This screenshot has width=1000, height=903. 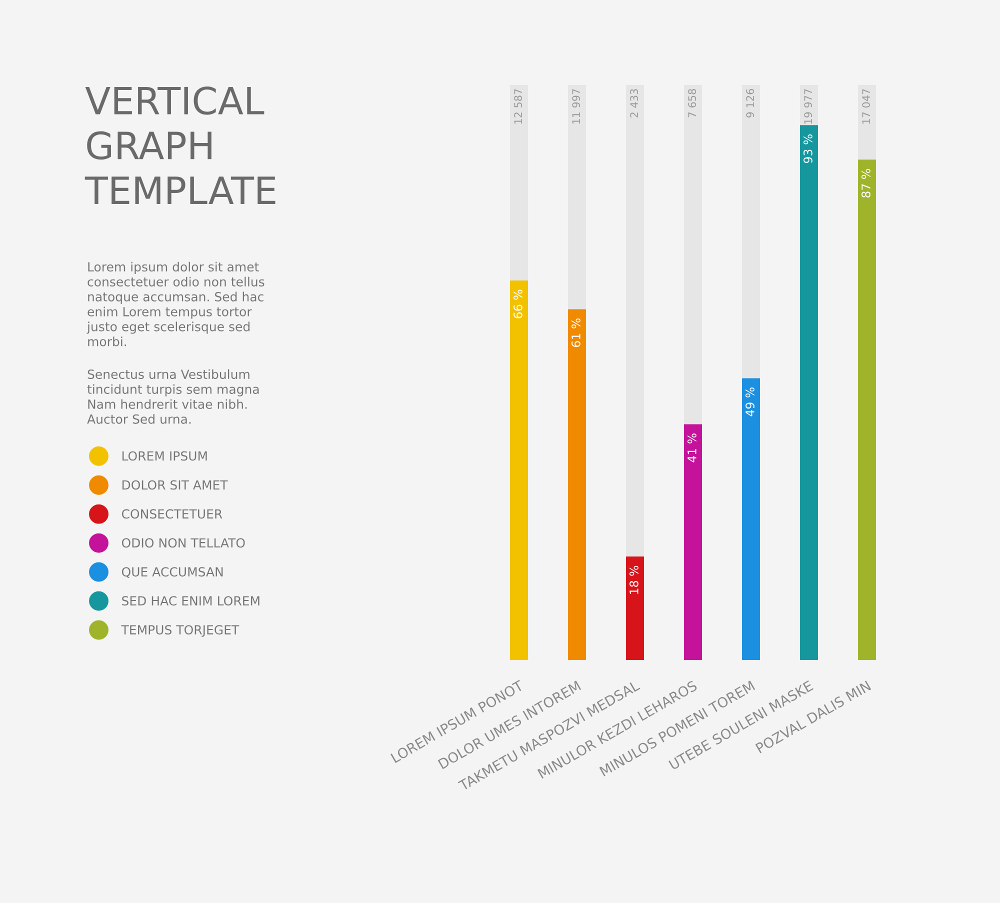 What do you see at coordinates (865, 183) in the screenshot?
I see `data-label: 87 %` at bounding box center [865, 183].